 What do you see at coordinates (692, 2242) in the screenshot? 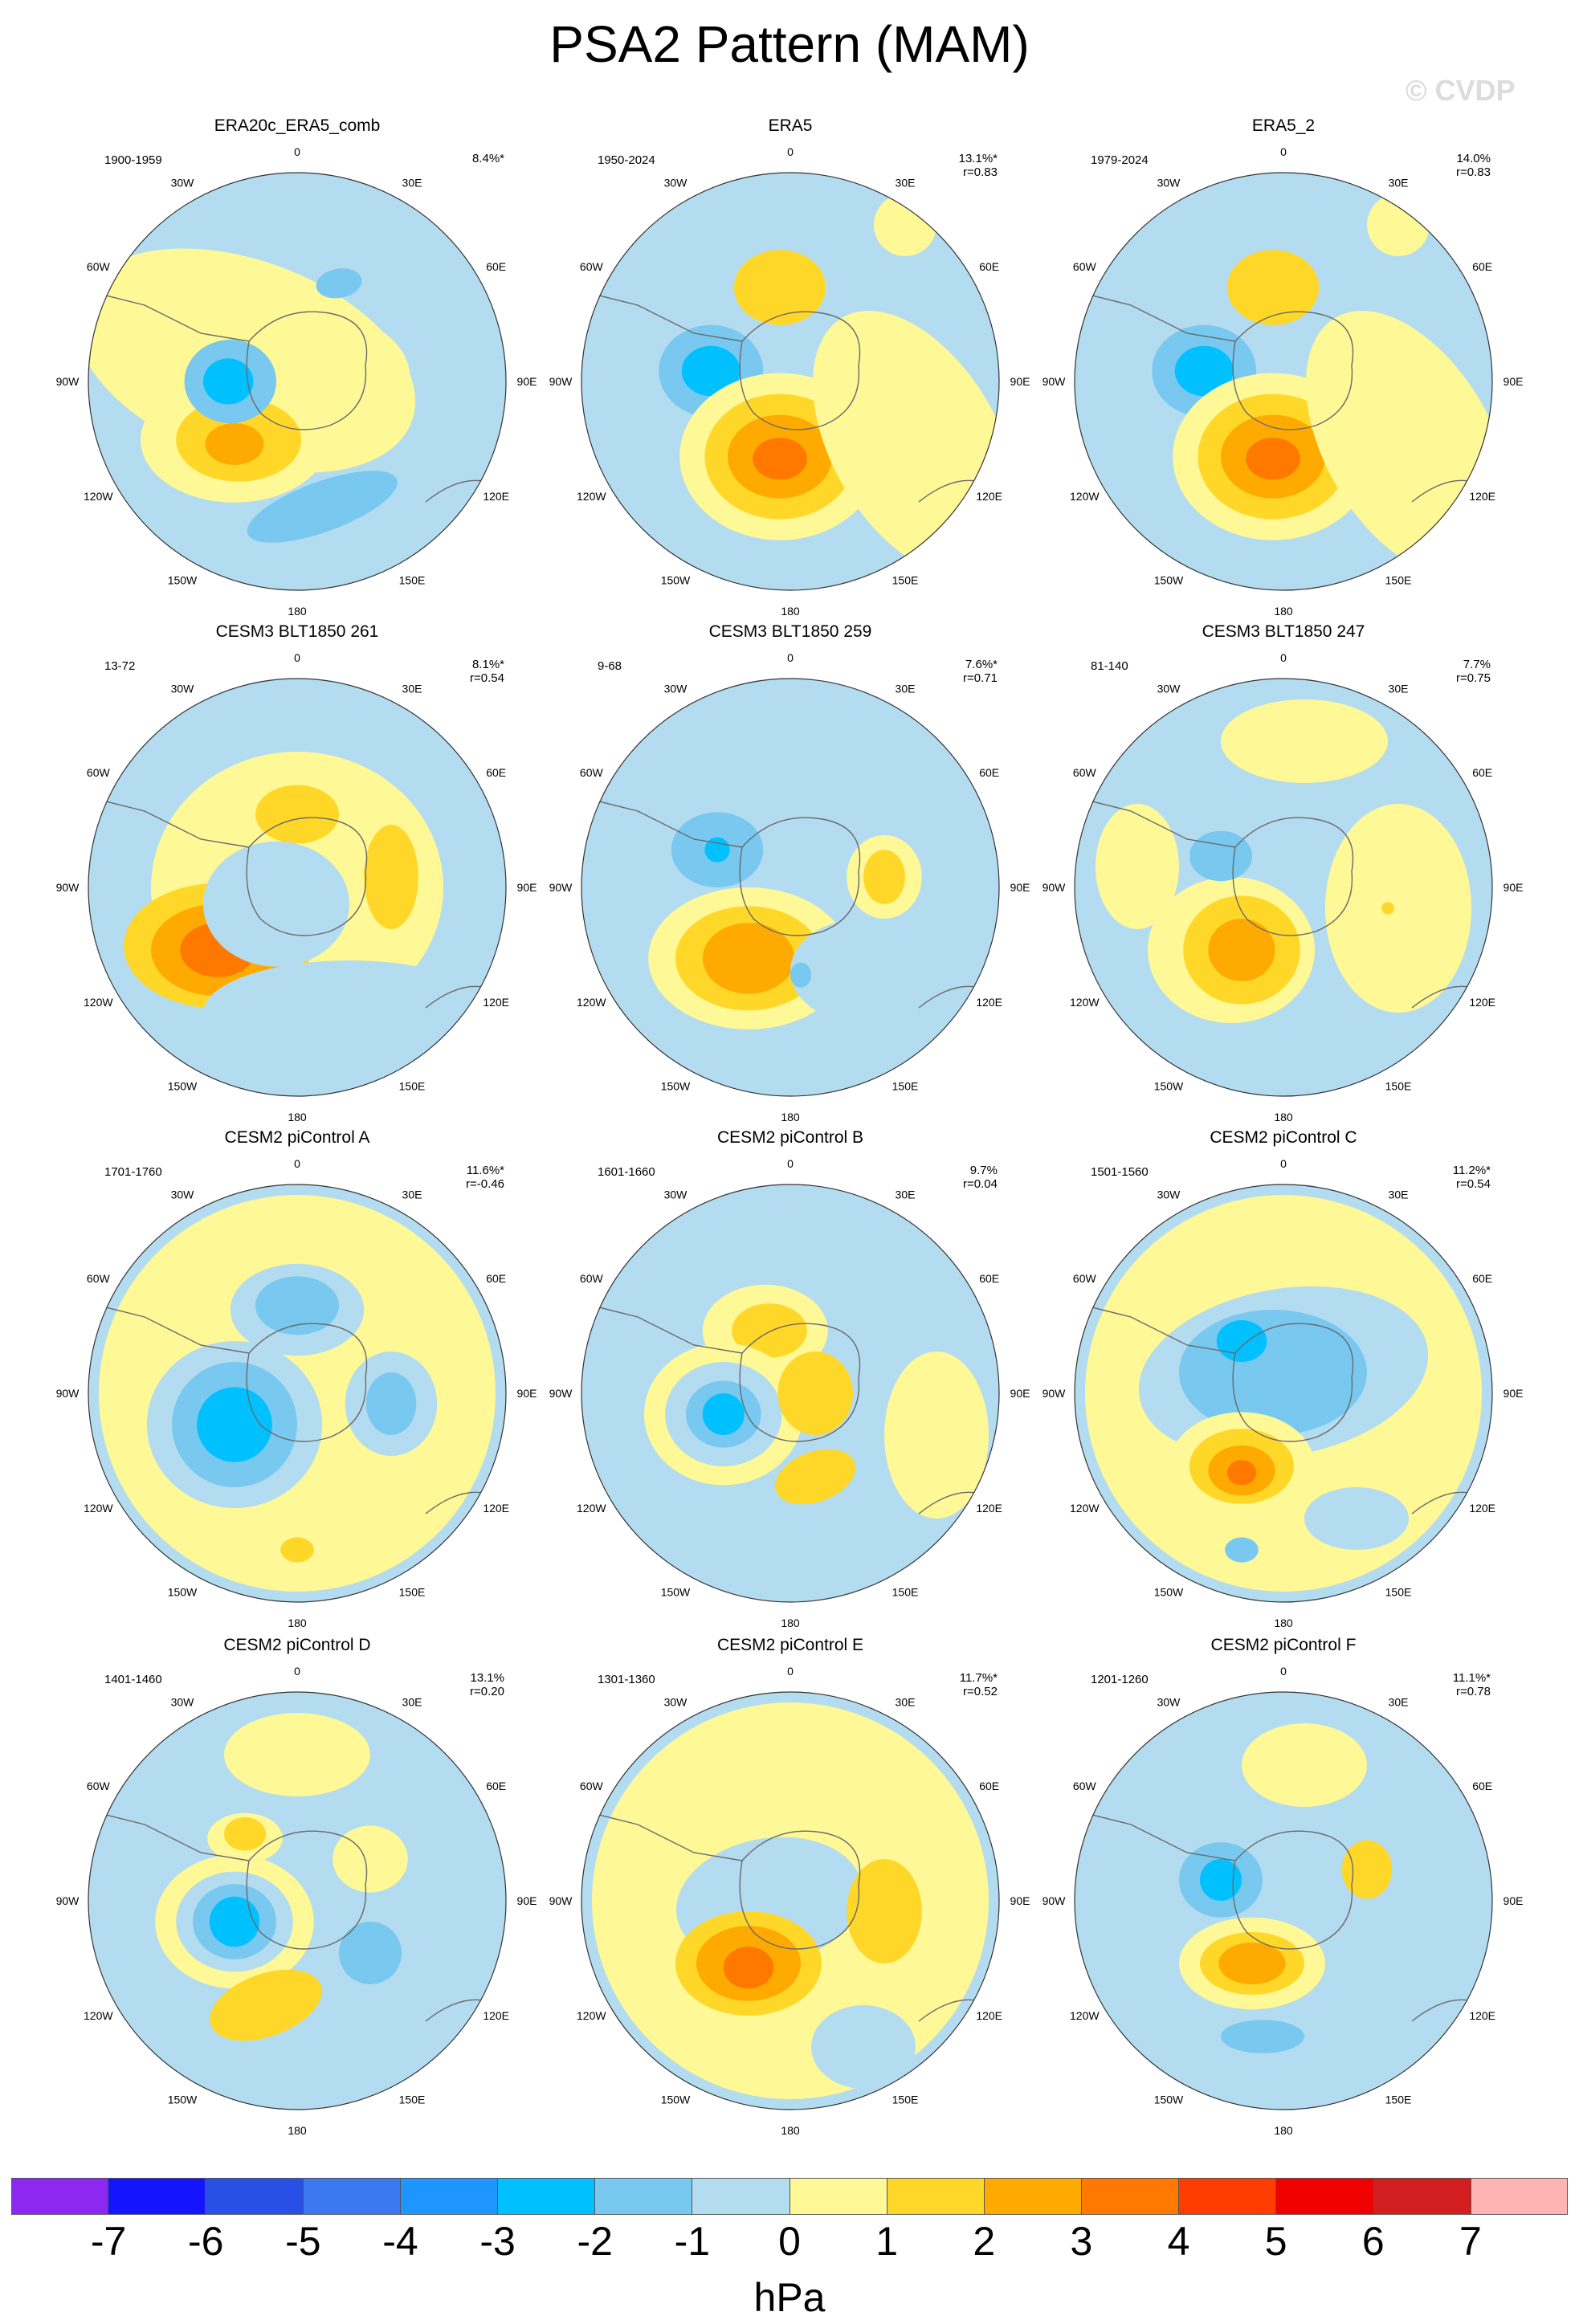
I see `colorbar-tick-label: -1` at bounding box center [692, 2242].